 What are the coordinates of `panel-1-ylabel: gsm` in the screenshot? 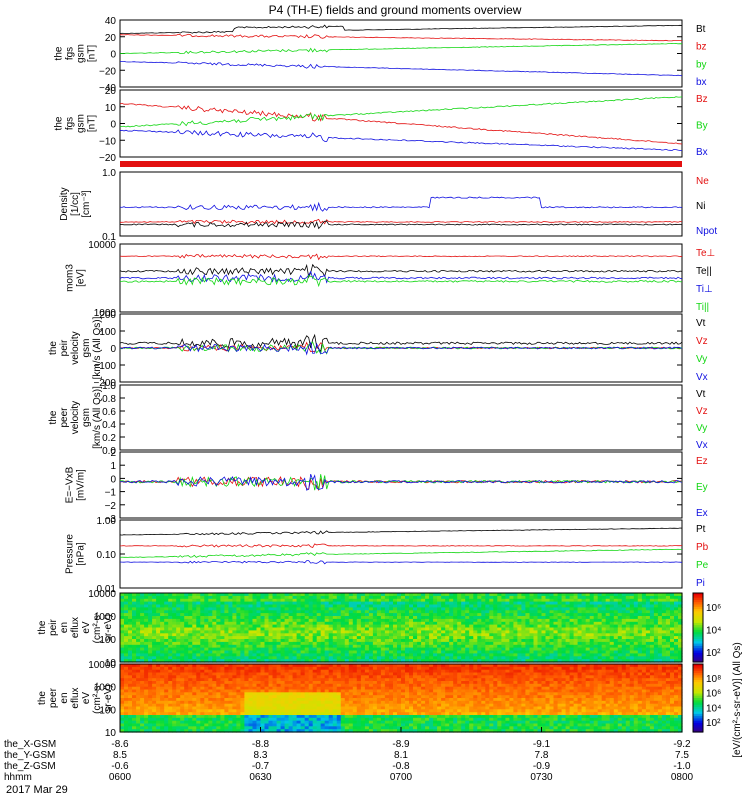 It's located at (81, 53).